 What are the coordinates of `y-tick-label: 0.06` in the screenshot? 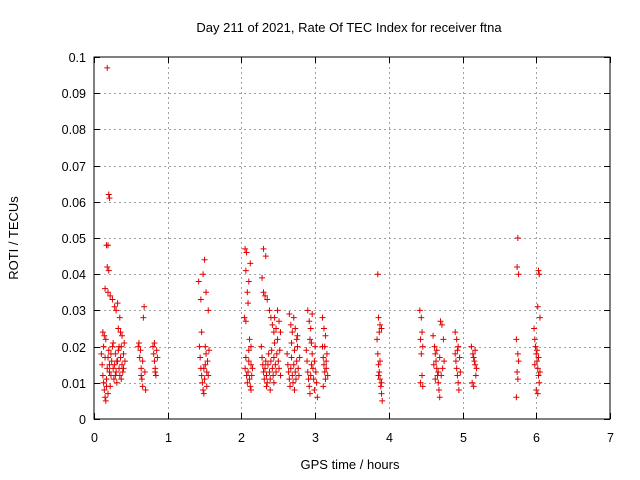 It's located at (74, 203).